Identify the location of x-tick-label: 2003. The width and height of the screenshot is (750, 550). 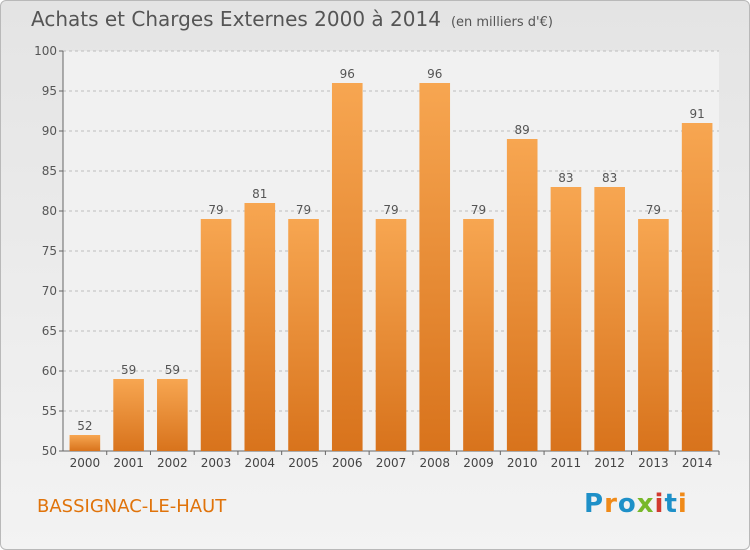
(216, 463).